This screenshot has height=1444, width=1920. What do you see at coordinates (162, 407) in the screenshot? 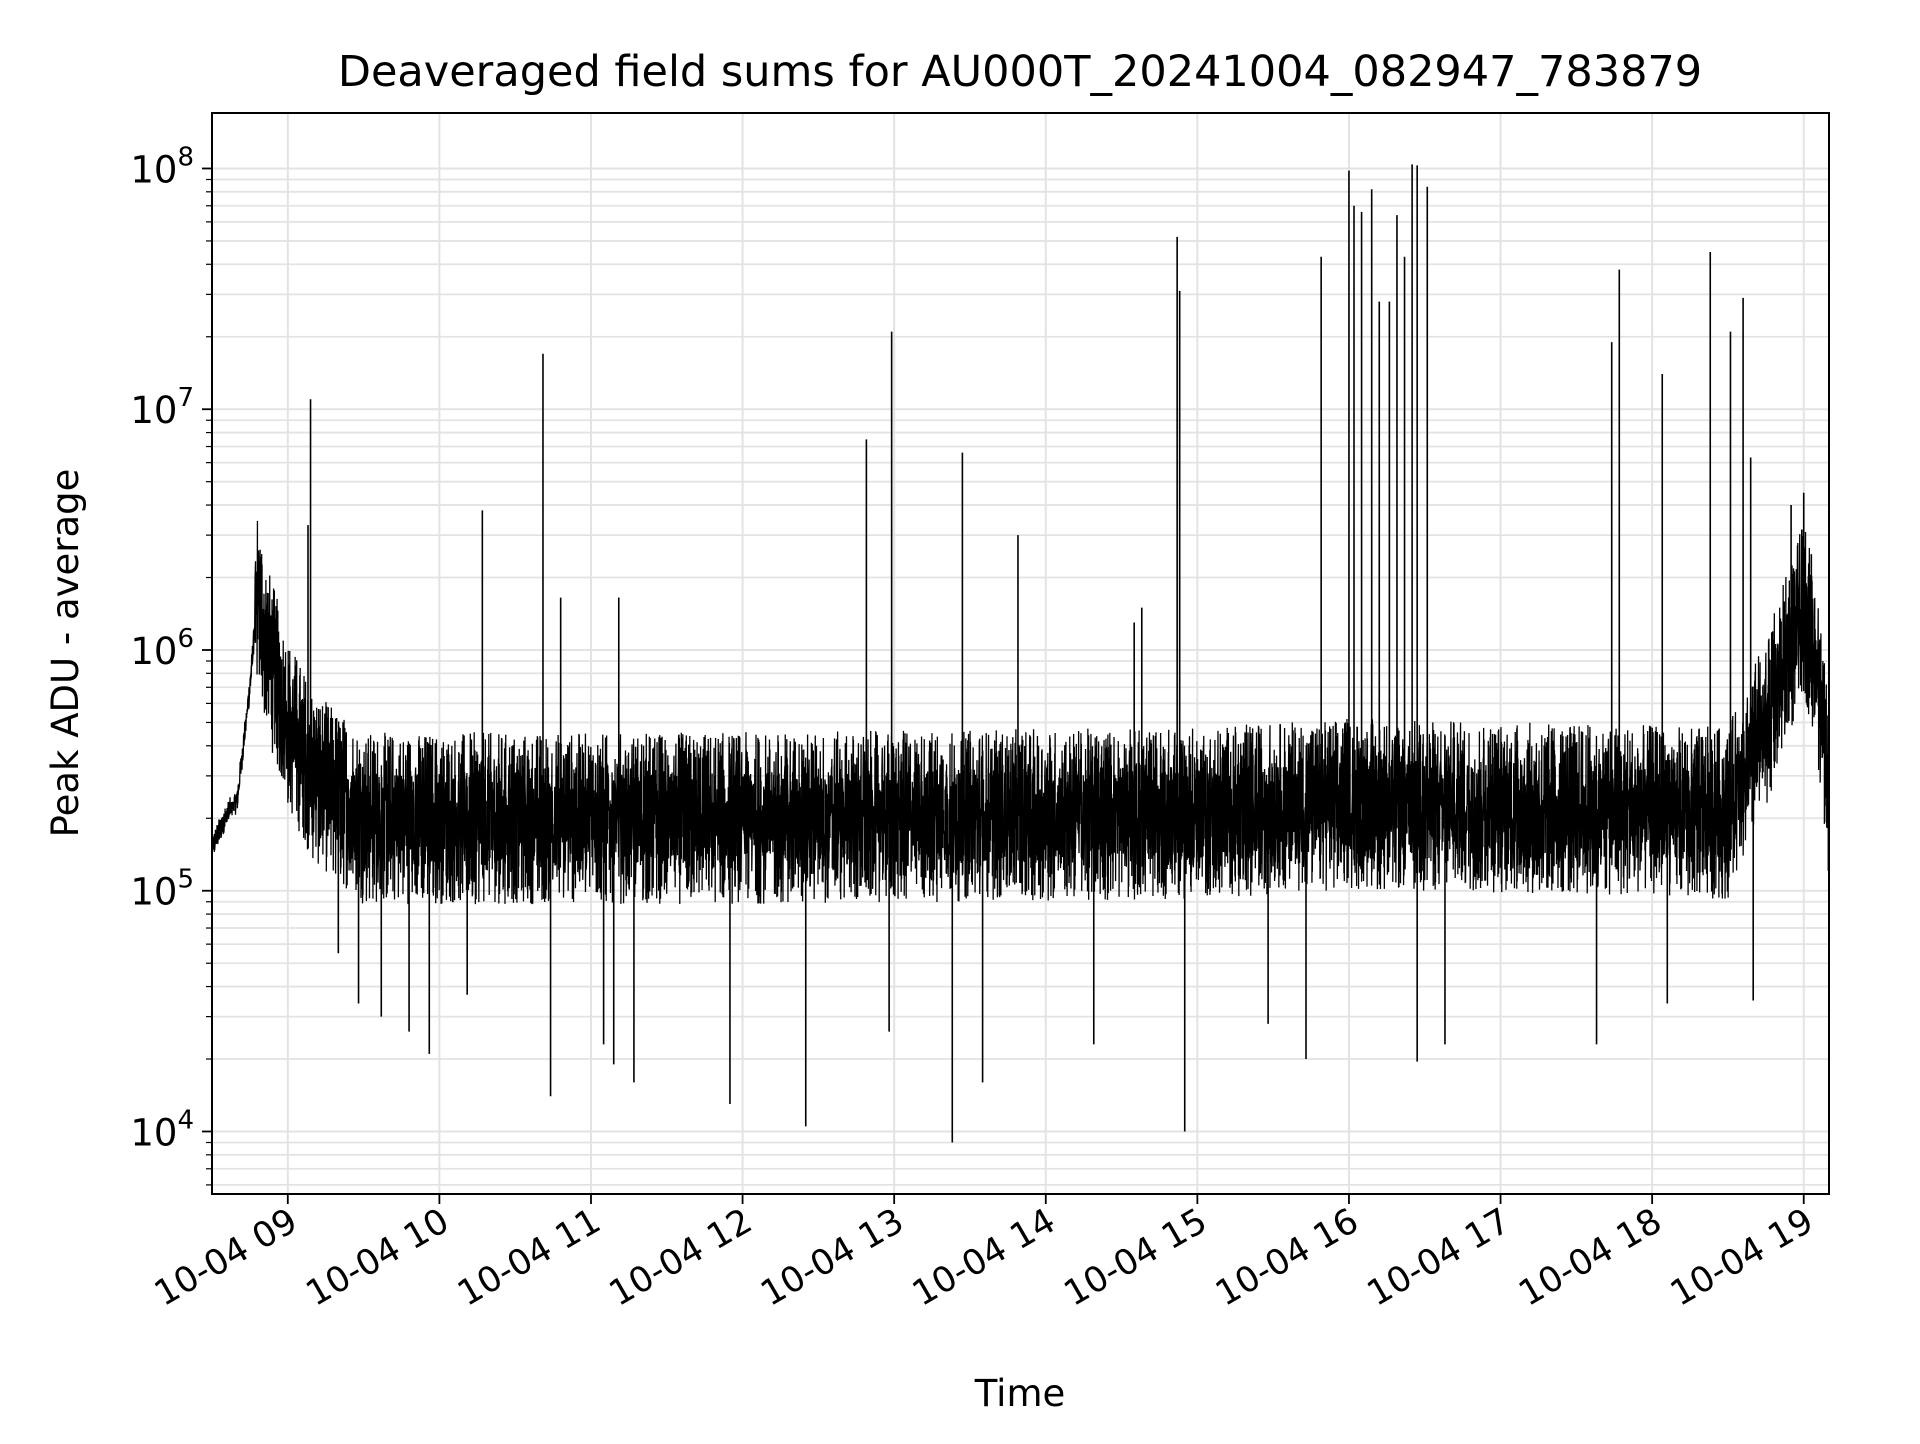
I see `y-tick-label: 10⁷` at bounding box center [162, 407].